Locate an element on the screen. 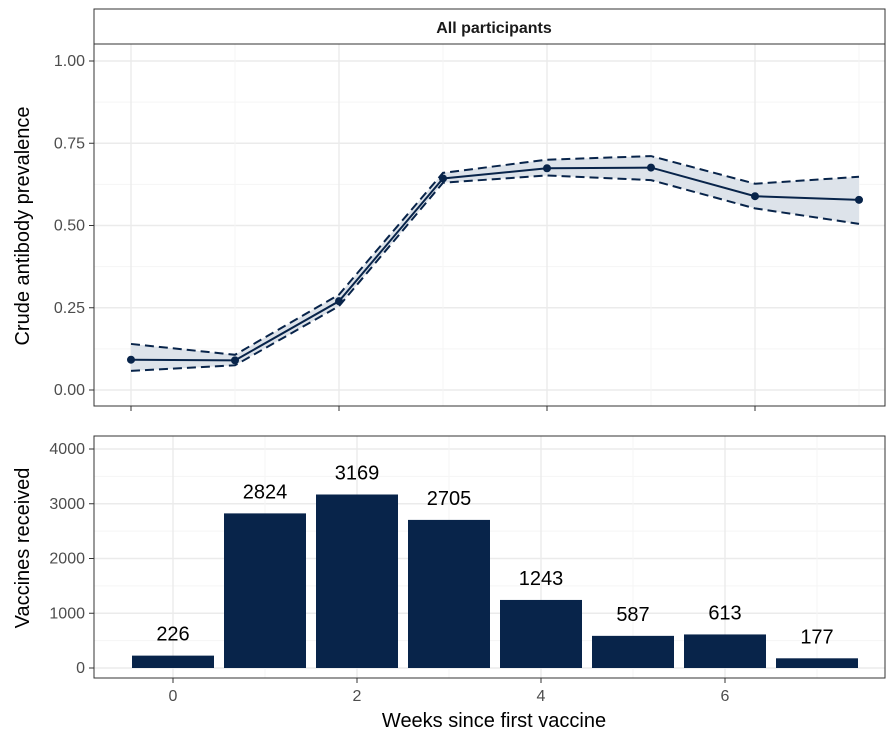 The height and width of the screenshot is (734, 887). bottom-x-tick-label: 2 is located at coordinates (357, 696).